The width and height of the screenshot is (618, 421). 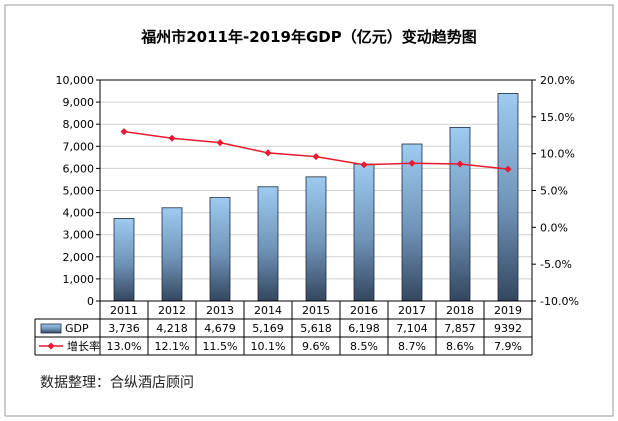 What do you see at coordinates (51, 328) in the screenshot?
I see `legend-key-gdp` at bounding box center [51, 328].